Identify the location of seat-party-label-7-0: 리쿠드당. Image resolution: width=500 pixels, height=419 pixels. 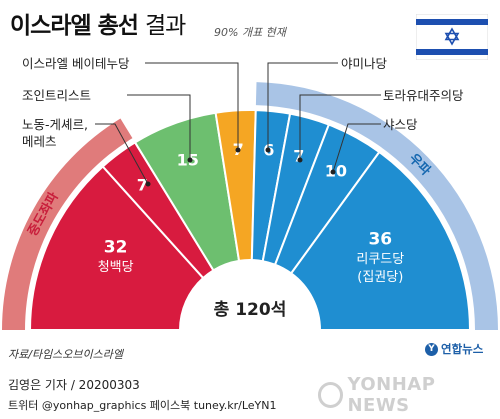
(380, 259).